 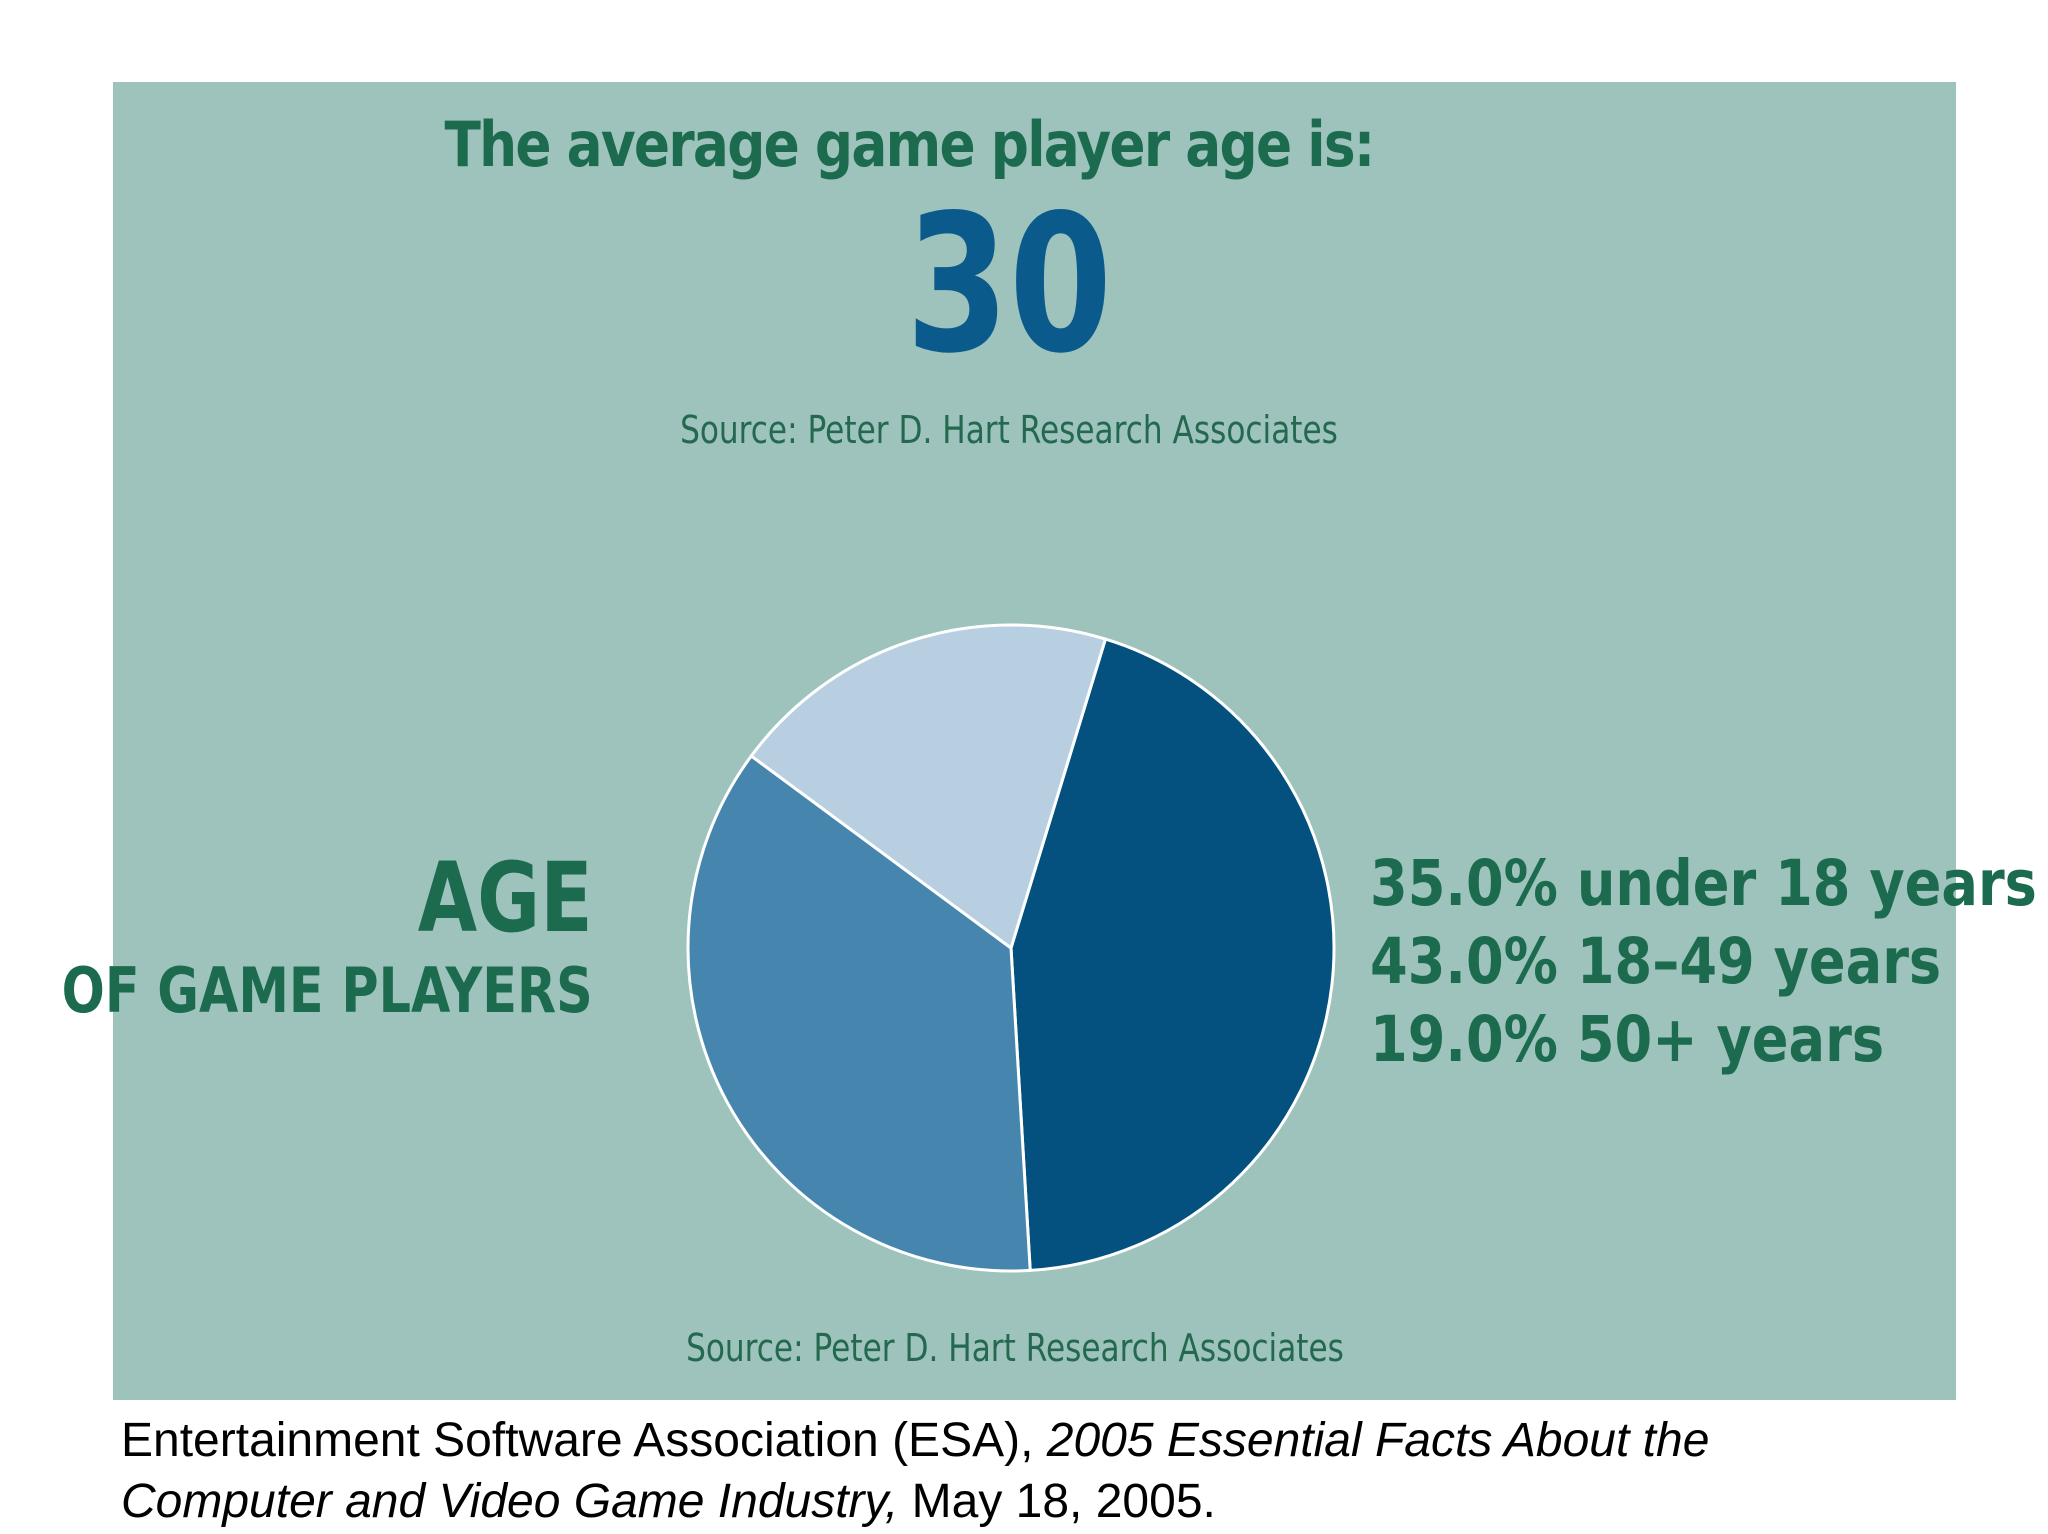 What do you see at coordinates (1009, 284) in the screenshot?
I see `average-age-value: 30` at bounding box center [1009, 284].